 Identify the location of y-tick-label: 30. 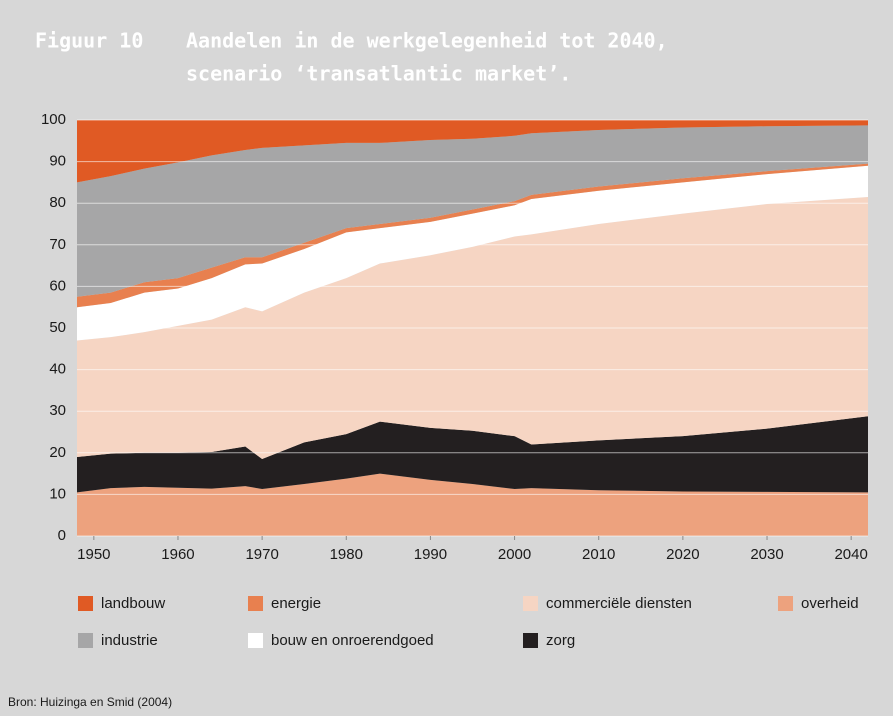
(57, 410).